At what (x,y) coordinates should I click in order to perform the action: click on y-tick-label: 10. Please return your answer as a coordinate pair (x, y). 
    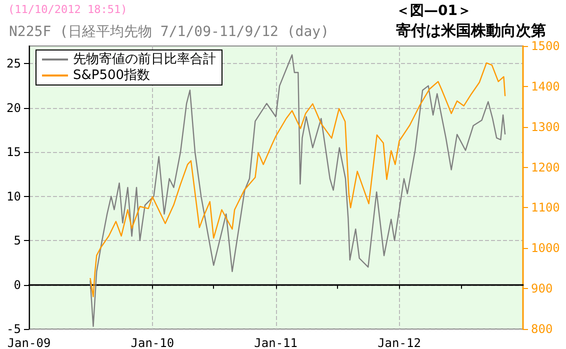
    Looking at the image, I should click on (13, 196).